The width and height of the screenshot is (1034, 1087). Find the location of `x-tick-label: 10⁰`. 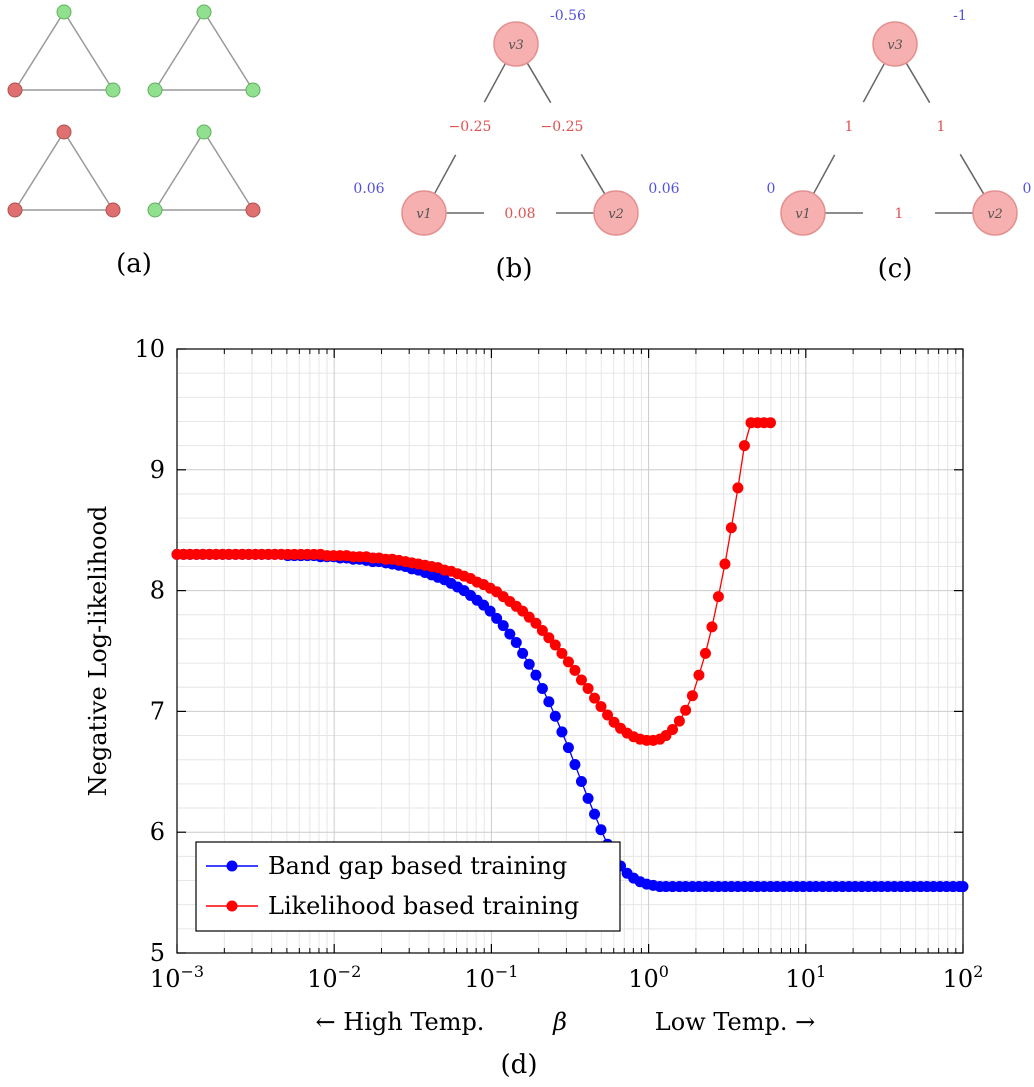

x-tick-label: 10⁰ is located at coordinates (648, 977).